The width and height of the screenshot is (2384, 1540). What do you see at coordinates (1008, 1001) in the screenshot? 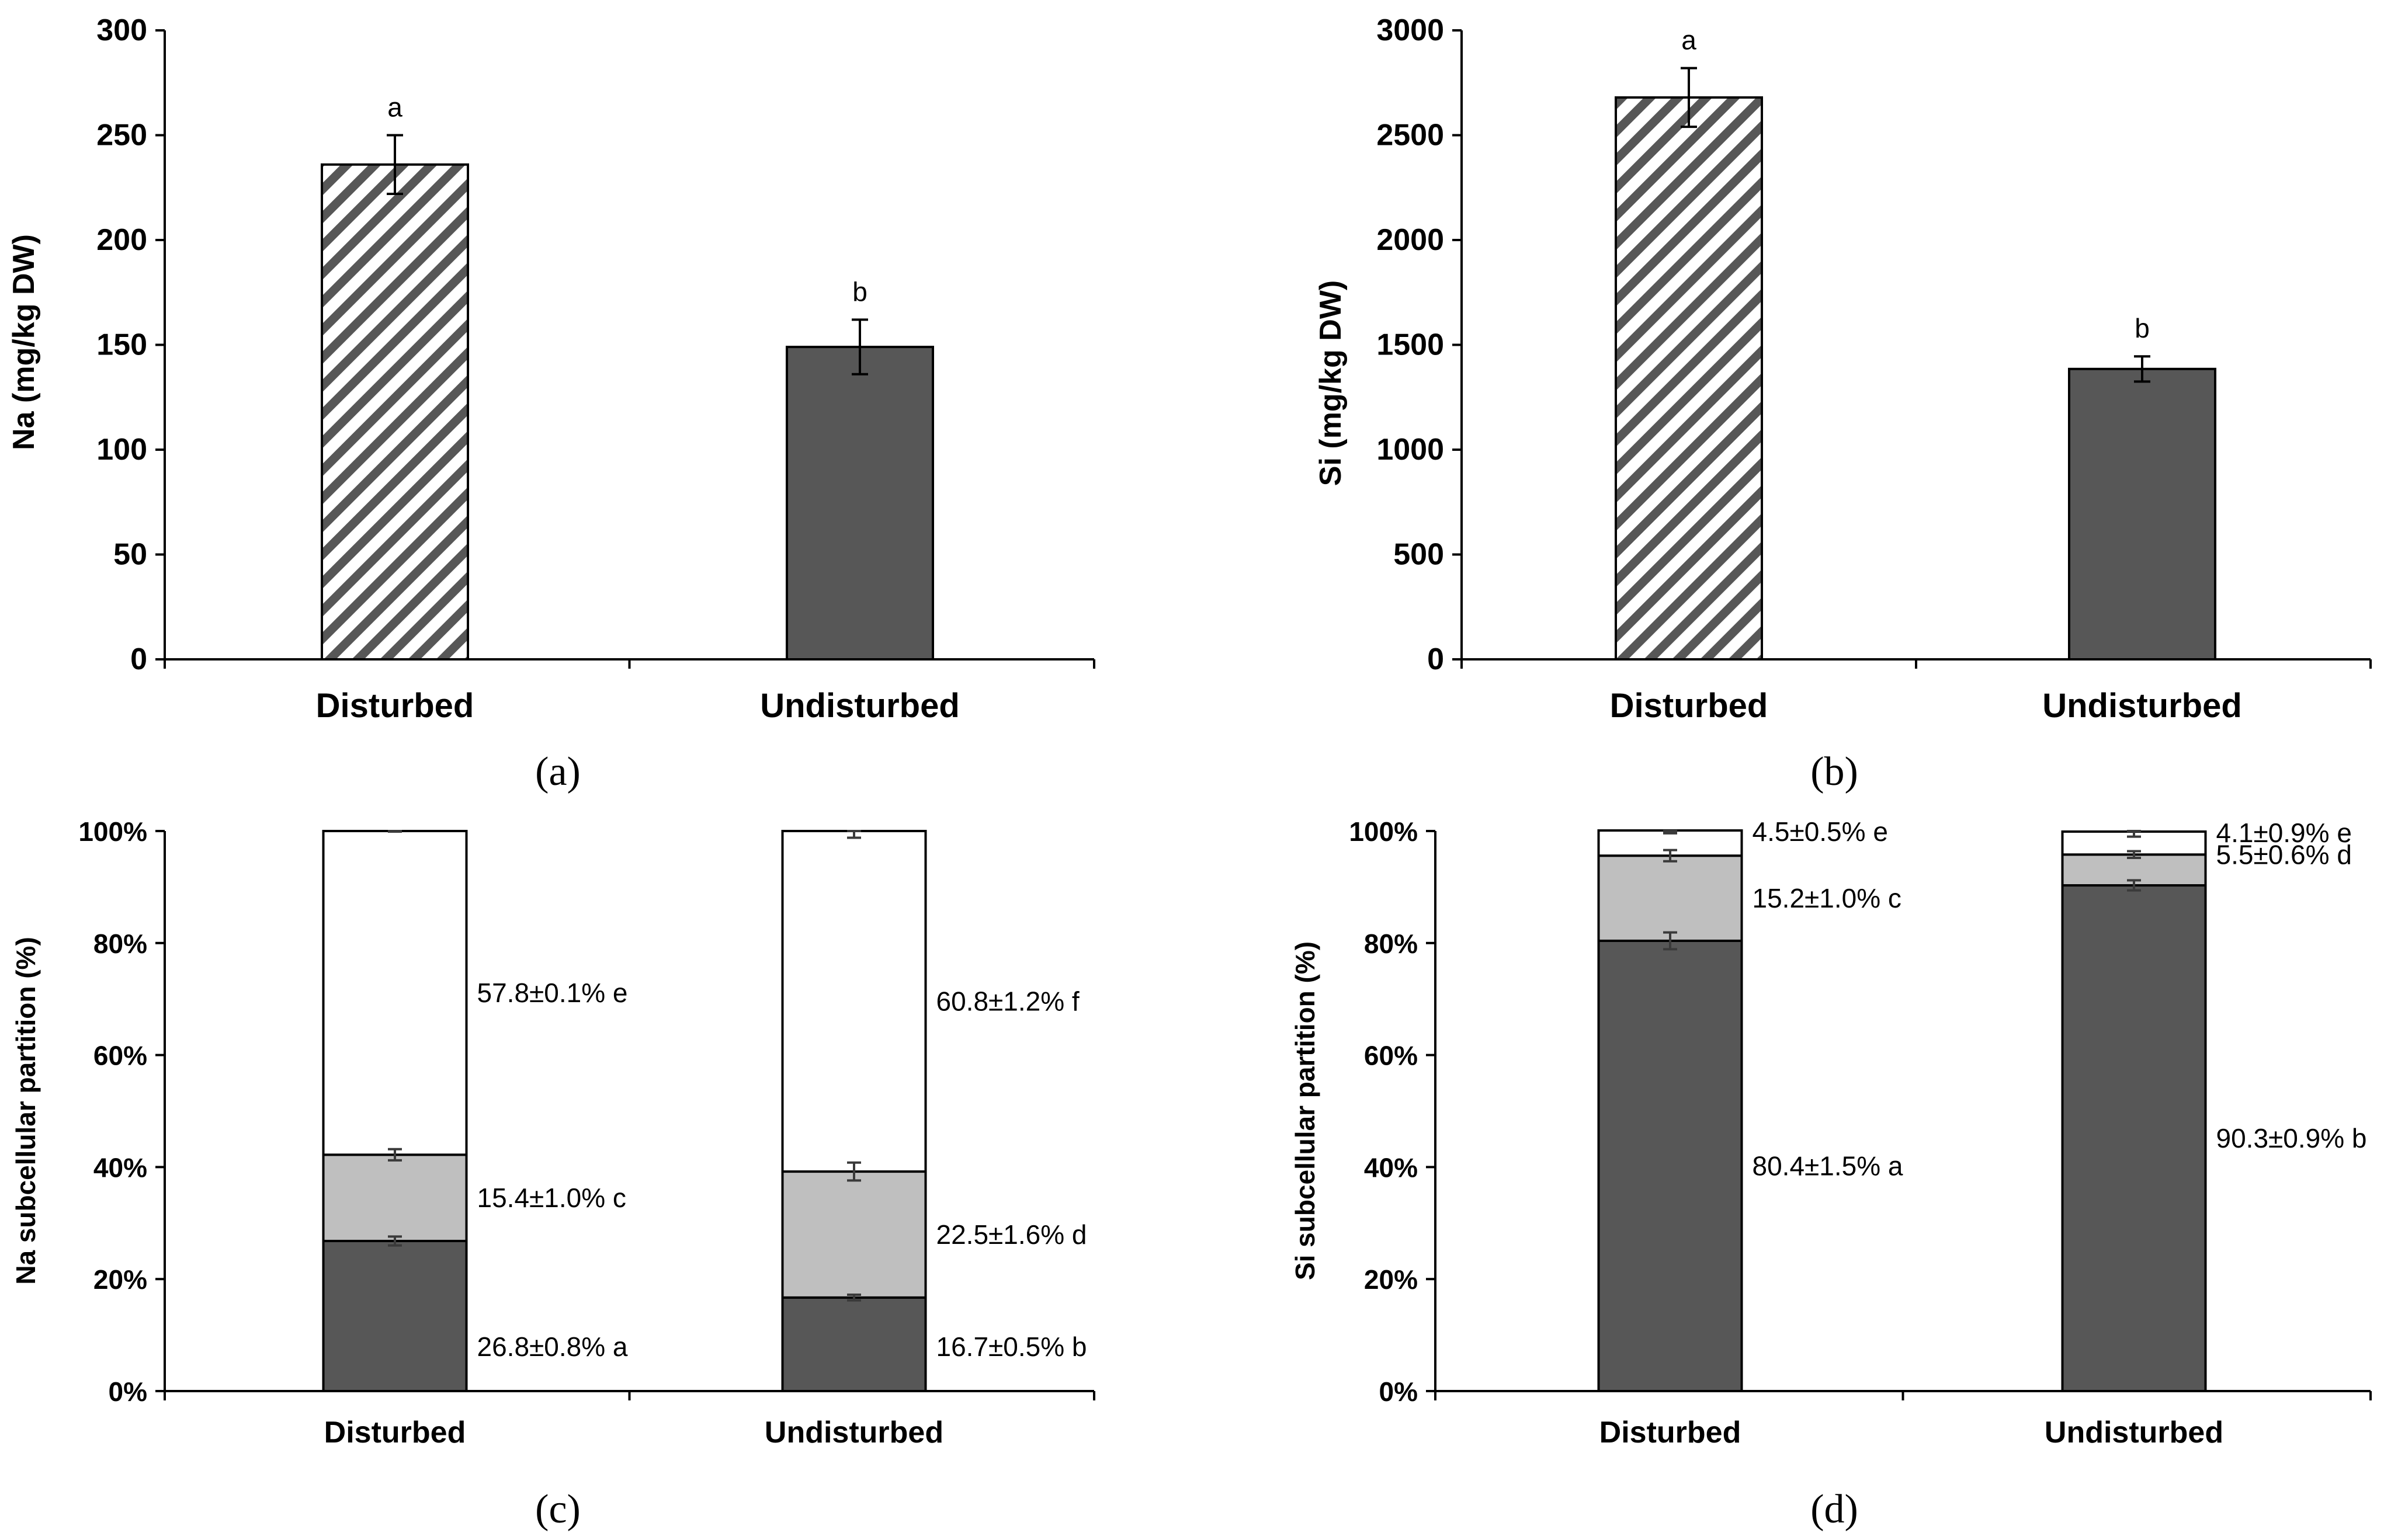
I see `segment-data-label: 60.8±1.2% f` at bounding box center [1008, 1001].